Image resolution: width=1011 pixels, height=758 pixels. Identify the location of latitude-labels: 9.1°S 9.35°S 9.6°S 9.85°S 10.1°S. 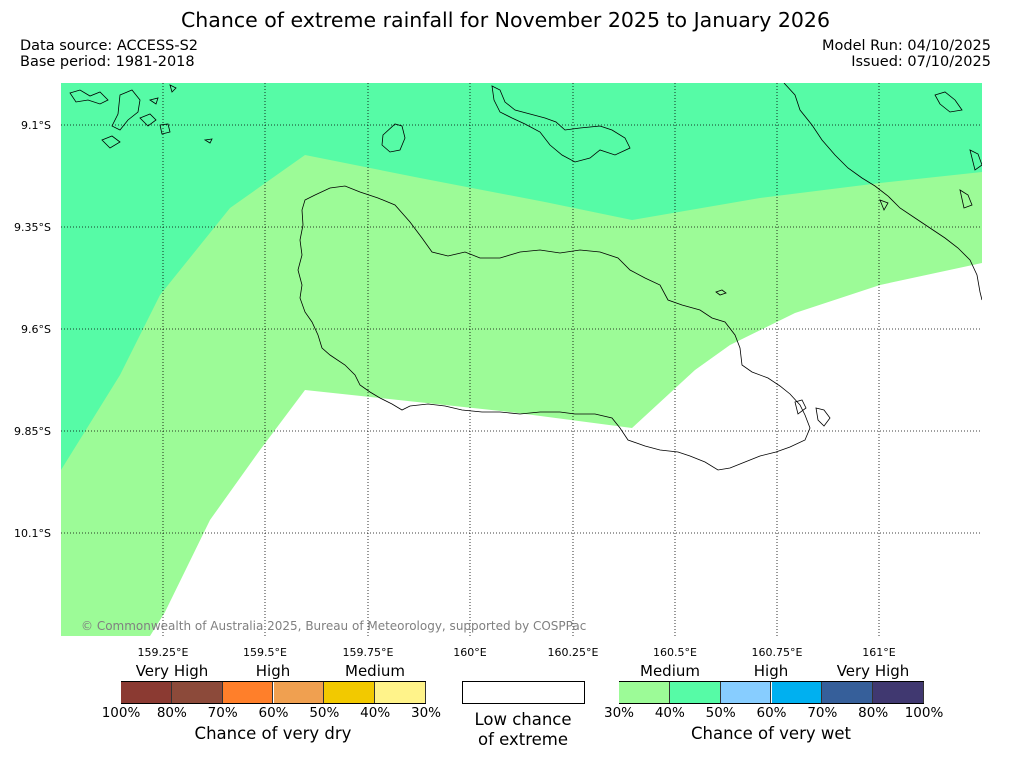
(32, 329).